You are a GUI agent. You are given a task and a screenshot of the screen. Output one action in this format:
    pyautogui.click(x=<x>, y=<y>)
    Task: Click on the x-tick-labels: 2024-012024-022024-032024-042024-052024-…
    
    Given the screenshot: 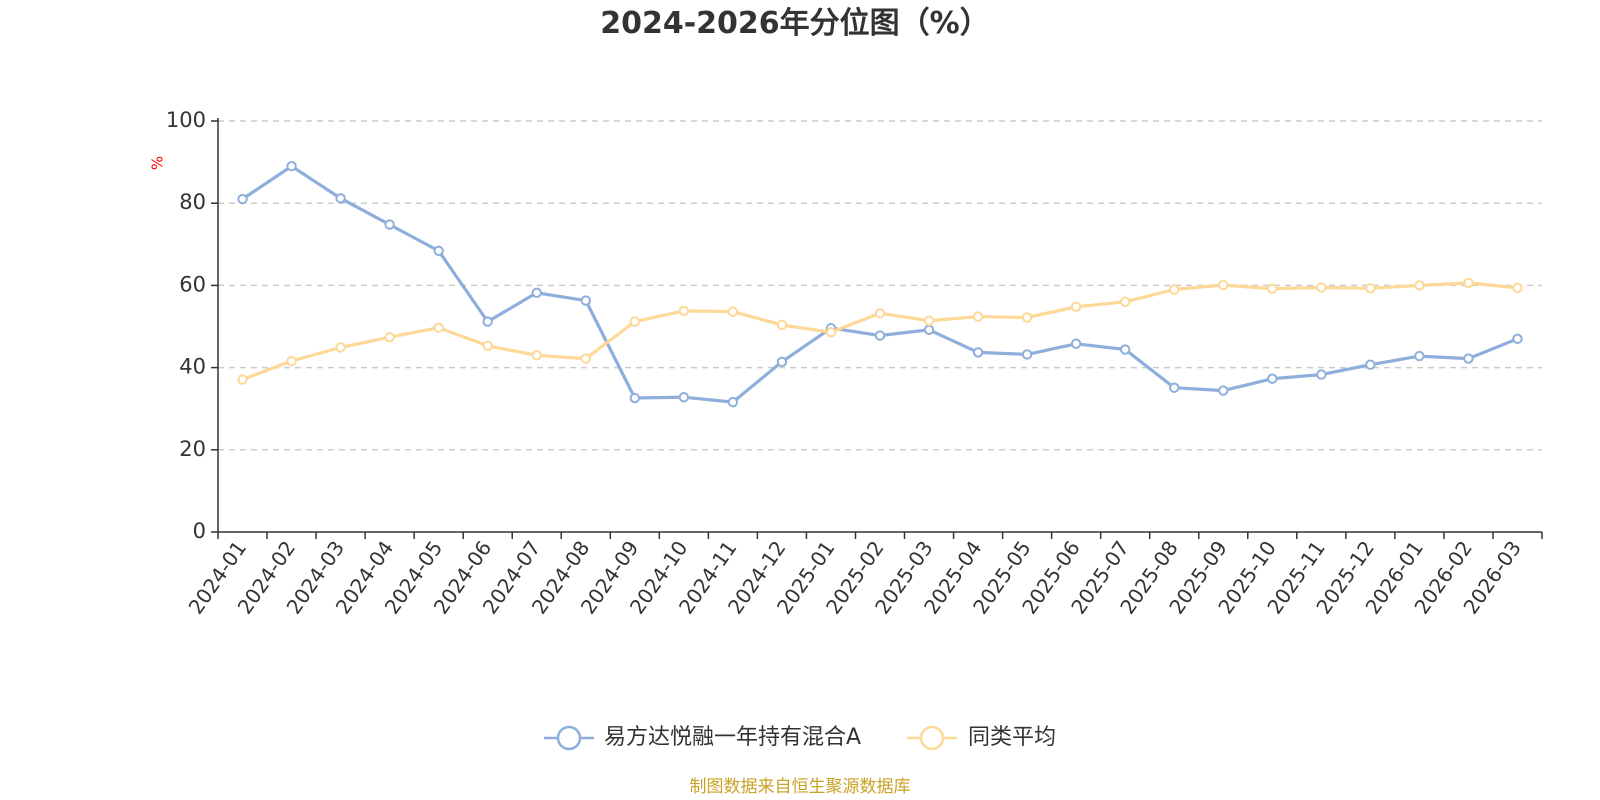 What is the action you would take?
    pyautogui.click(x=855, y=577)
    